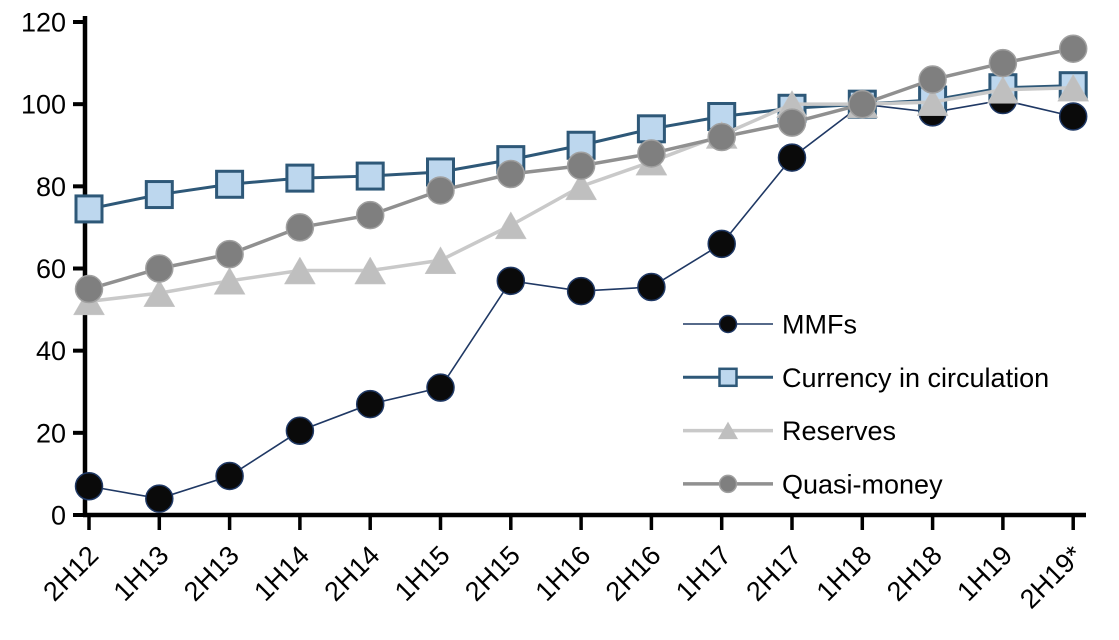 The height and width of the screenshot is (640, 1119). What do you see at coordinates (141, 573) in the screenshot?
I see `x-tick-label: 1H13` at bounding box center [141, 573].